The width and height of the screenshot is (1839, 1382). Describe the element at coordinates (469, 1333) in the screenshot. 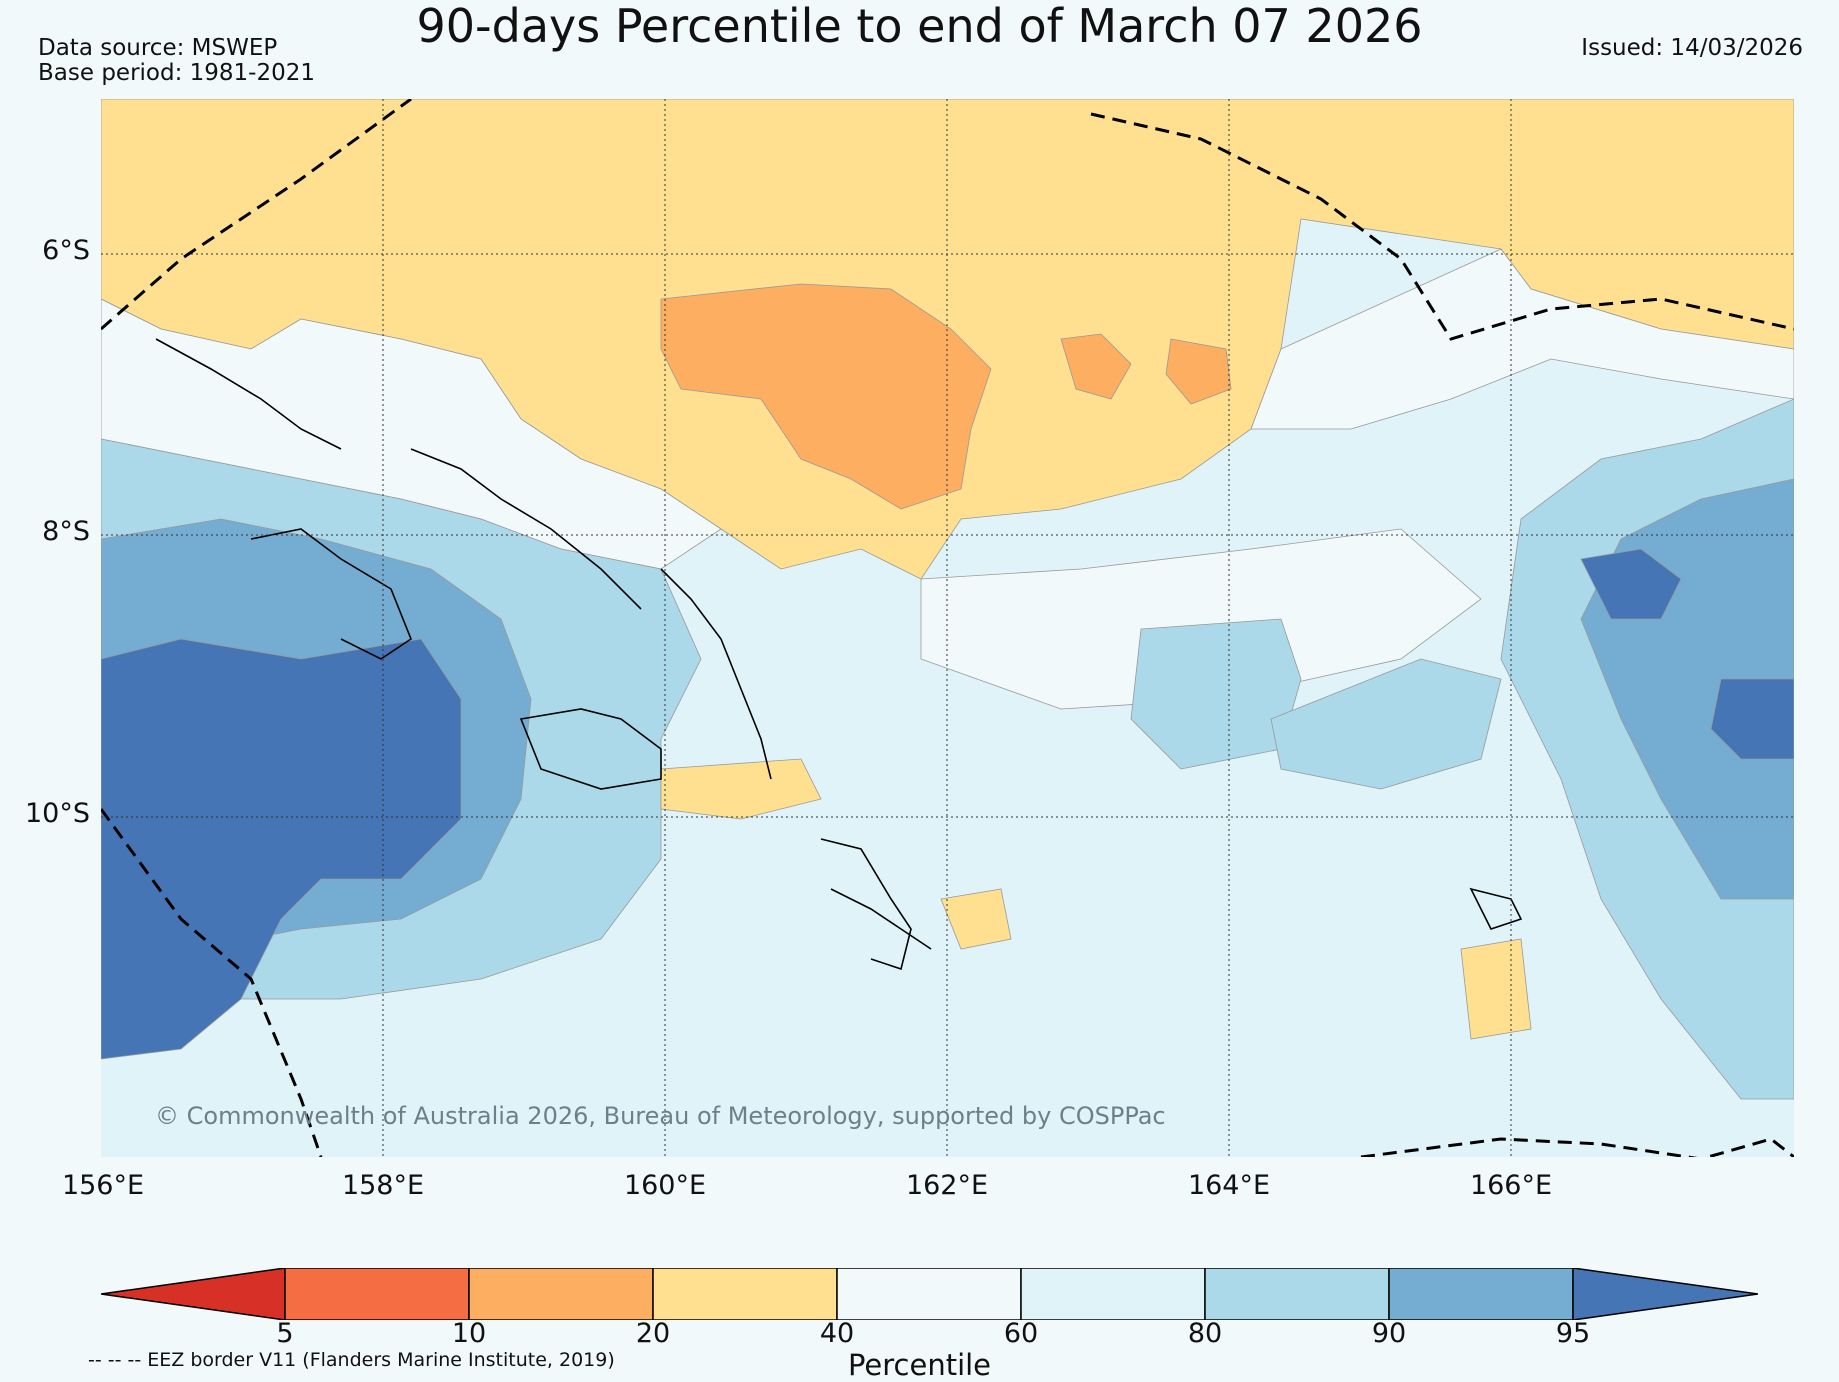

I see `colorbar-tick-10: 10` at that location.